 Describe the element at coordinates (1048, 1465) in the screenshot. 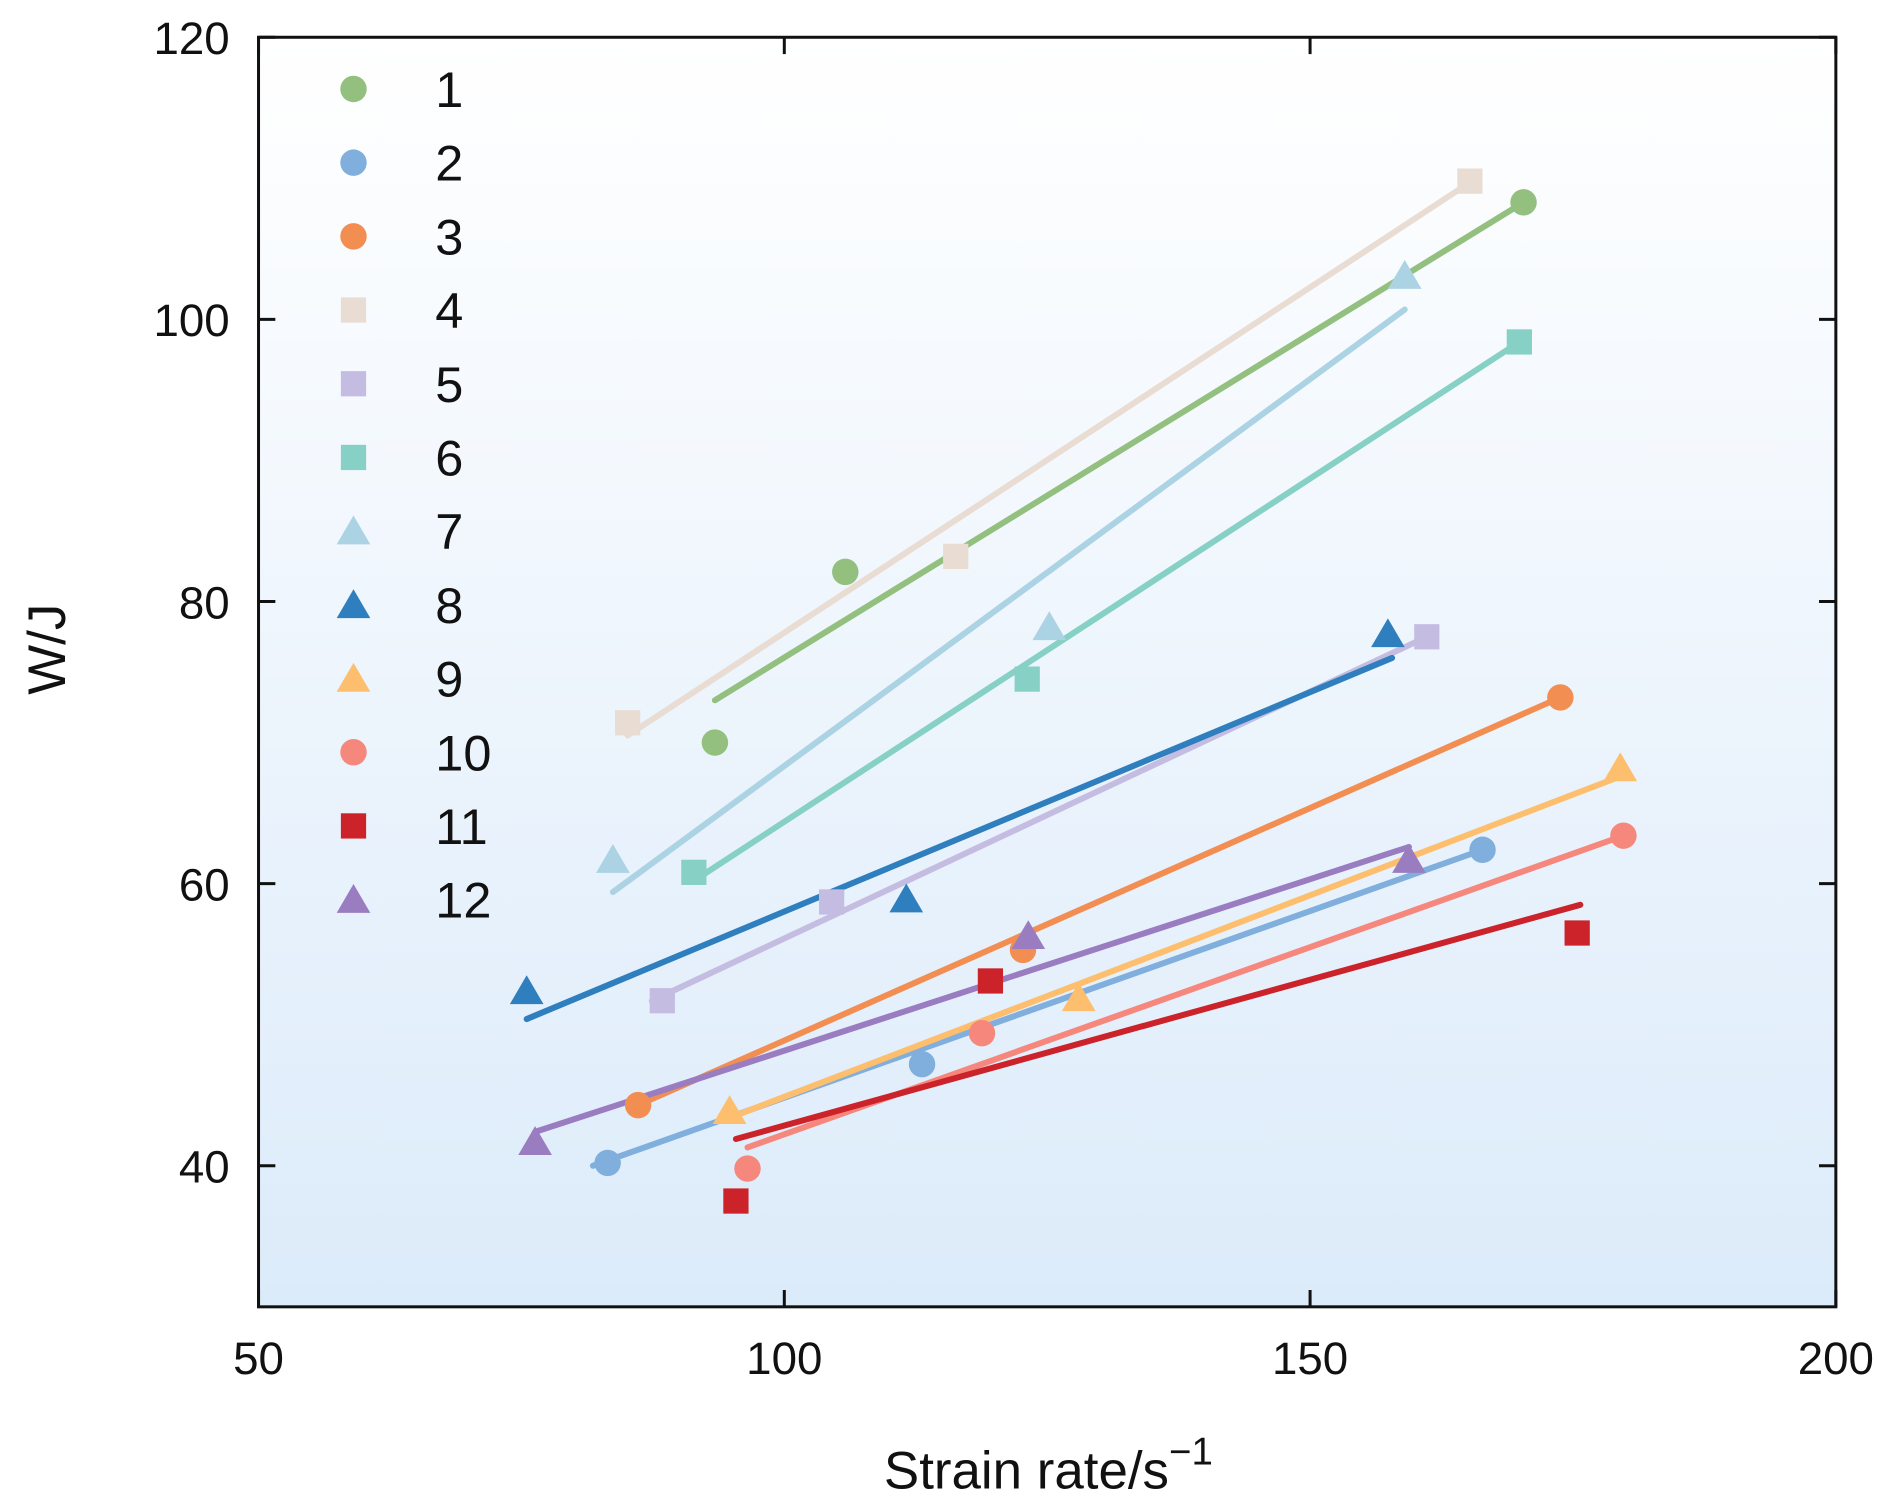

I see `x-axis-label: Strain rate/s−1` at that location.